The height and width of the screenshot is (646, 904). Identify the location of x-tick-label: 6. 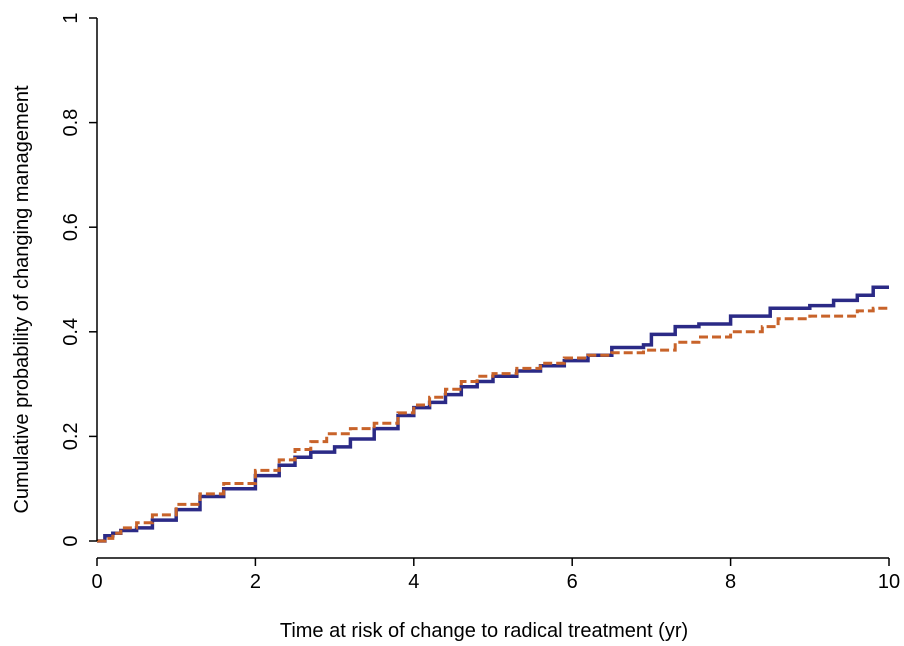
(572, 582).